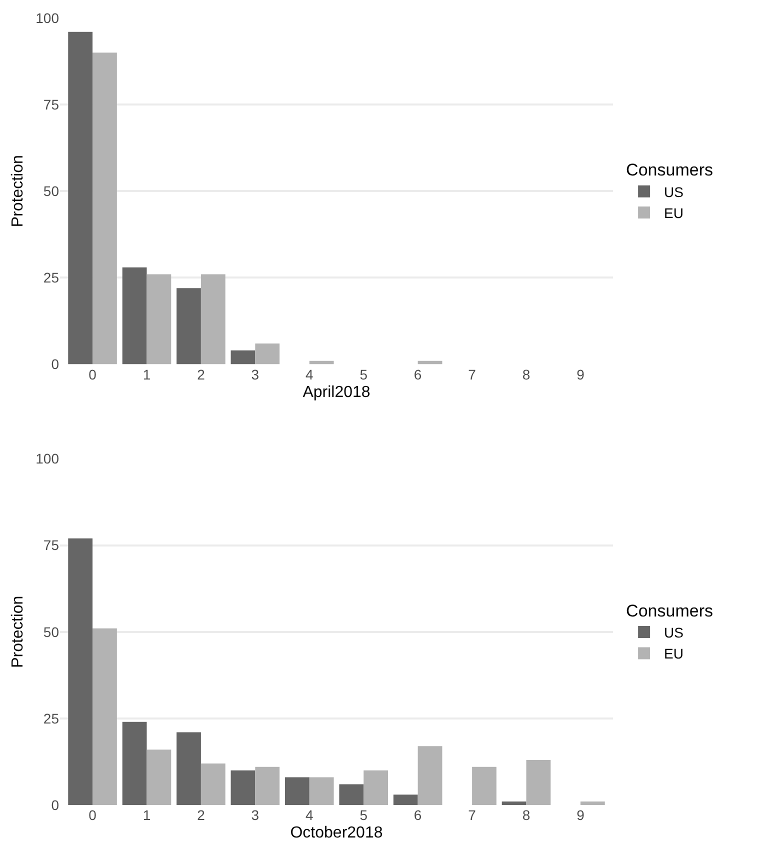 The width and height of the screenshot is (763, 860). I want to click on x-axis-title: October2018, so click(336, 833).